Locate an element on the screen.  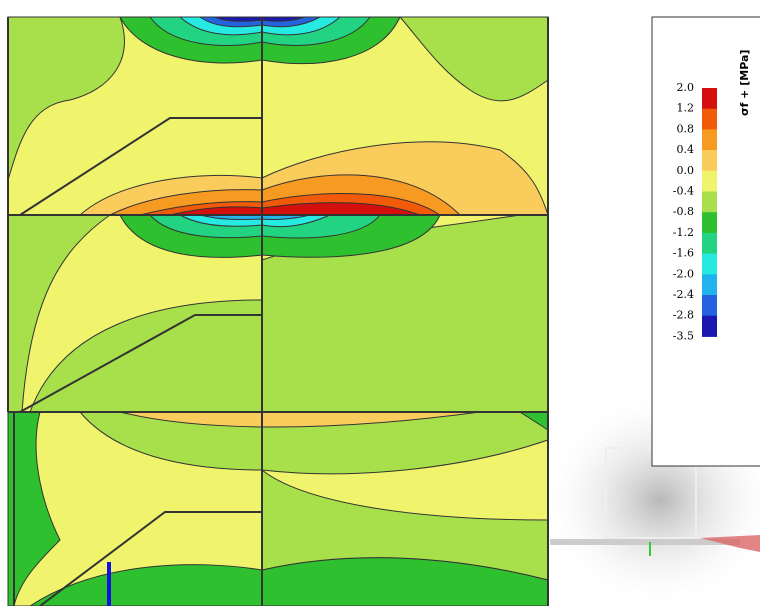
legend-label: 0.8 is located at coordinates (686, 128).